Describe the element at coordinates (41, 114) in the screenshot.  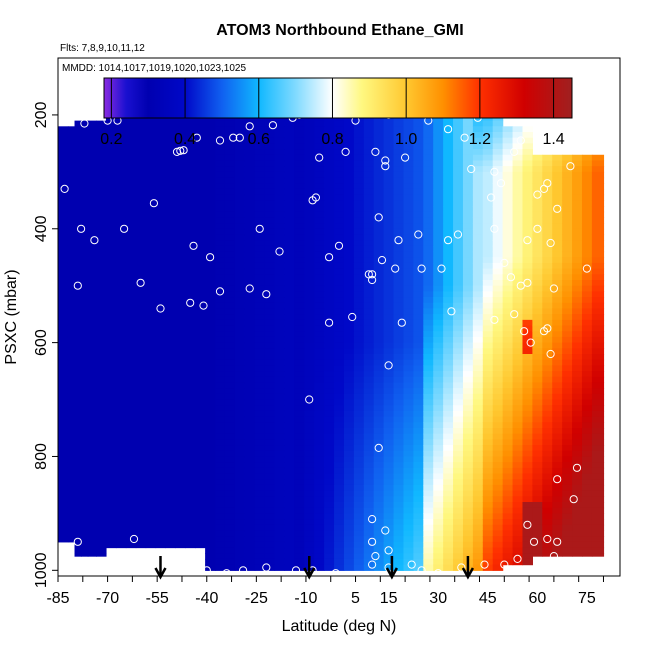
I see `y-tick-label: 200` at that location.